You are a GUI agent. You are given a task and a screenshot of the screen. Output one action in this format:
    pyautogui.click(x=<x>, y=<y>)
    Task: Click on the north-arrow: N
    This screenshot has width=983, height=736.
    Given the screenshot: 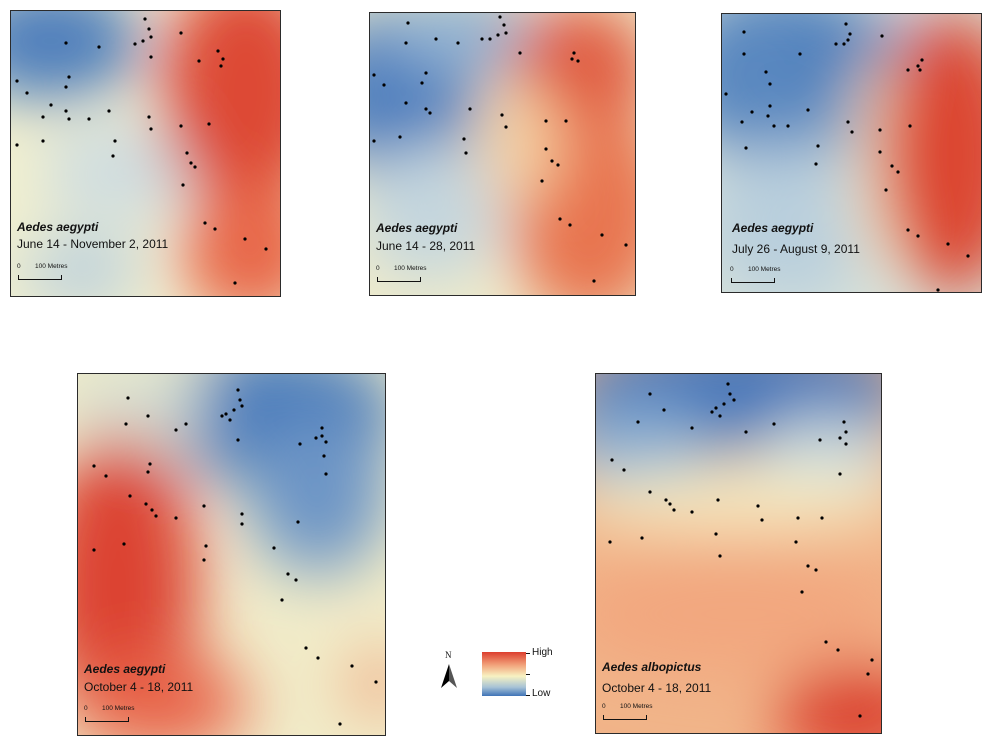 What is the action you would take?
    pyautogui.click(x=449, y=670)
    